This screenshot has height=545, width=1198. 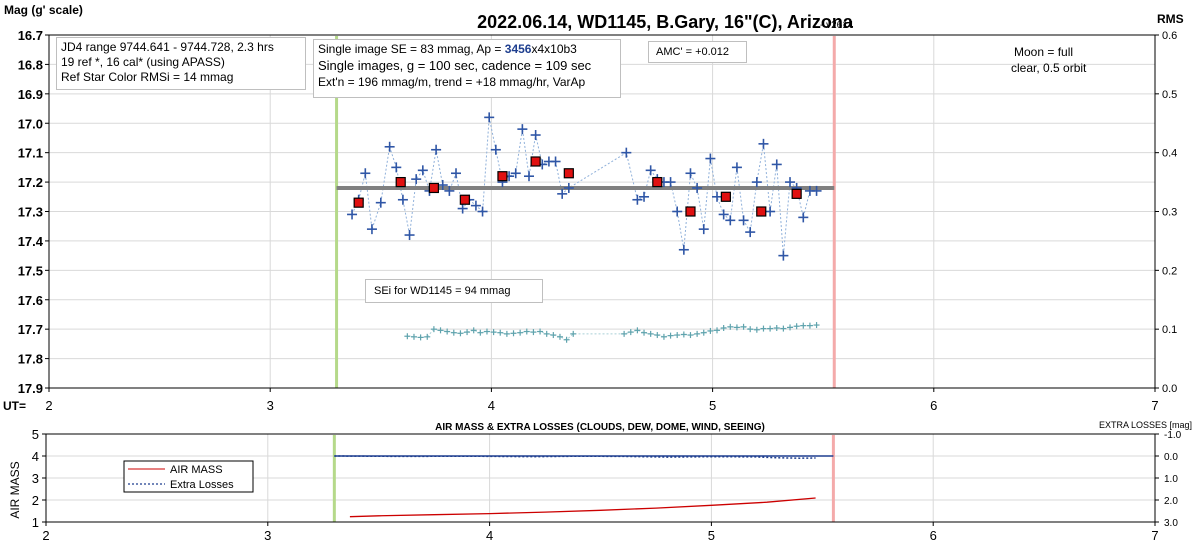 What do you see at coordinates (1171, 457) in the screenshot?
I see `bottom-right-tick-label: 0.0` at bounding box center [1171, 457].